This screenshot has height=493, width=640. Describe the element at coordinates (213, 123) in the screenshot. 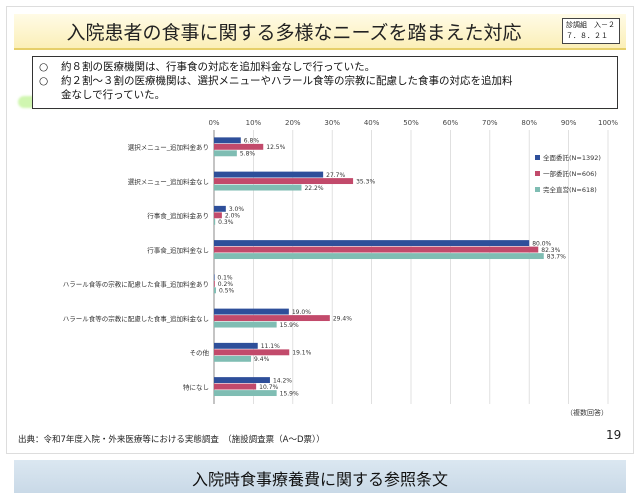

I see `x-tick-label-0: 0%` at that location.